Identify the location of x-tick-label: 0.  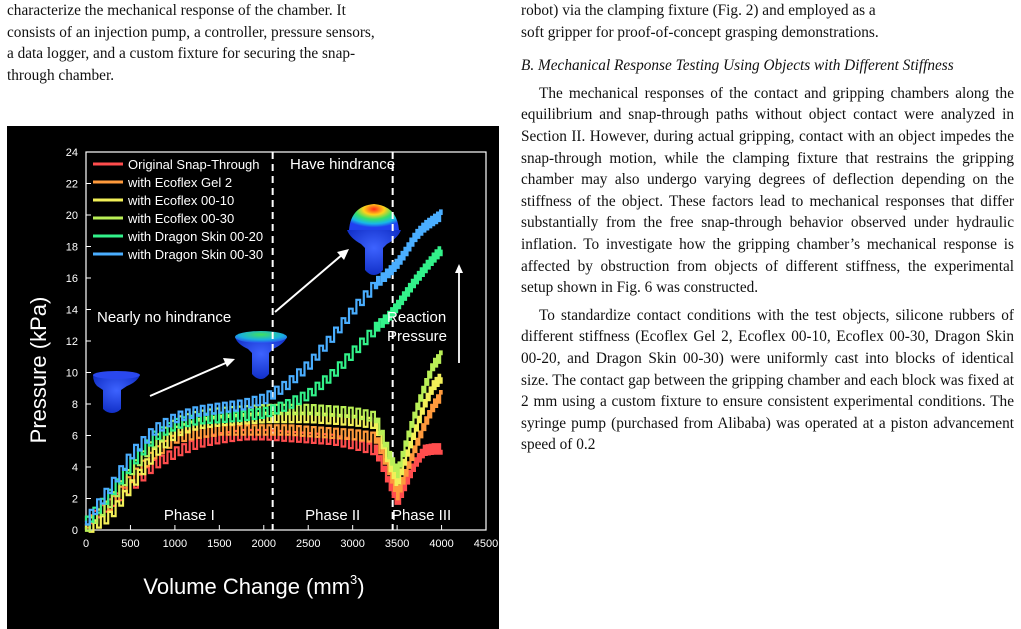
(86, 544).